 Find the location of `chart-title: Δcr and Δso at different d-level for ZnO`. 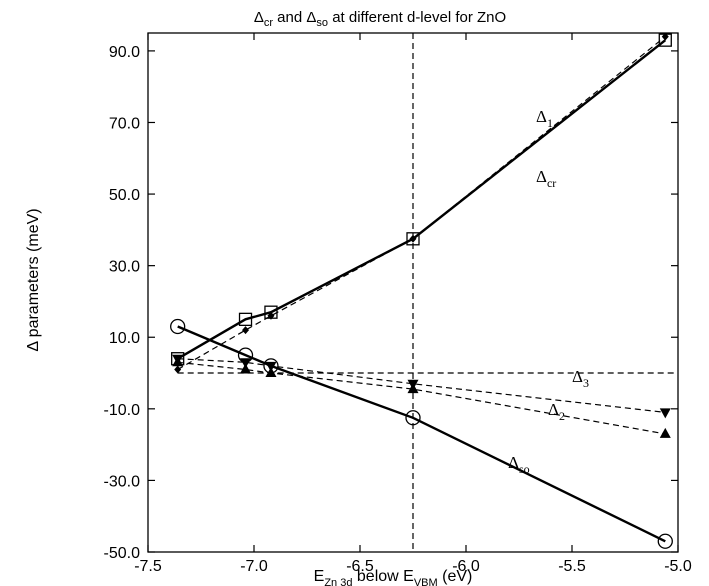

chart-title: Δcr and Δso at different d-level for ZnO is located at coordinates (380, 19).